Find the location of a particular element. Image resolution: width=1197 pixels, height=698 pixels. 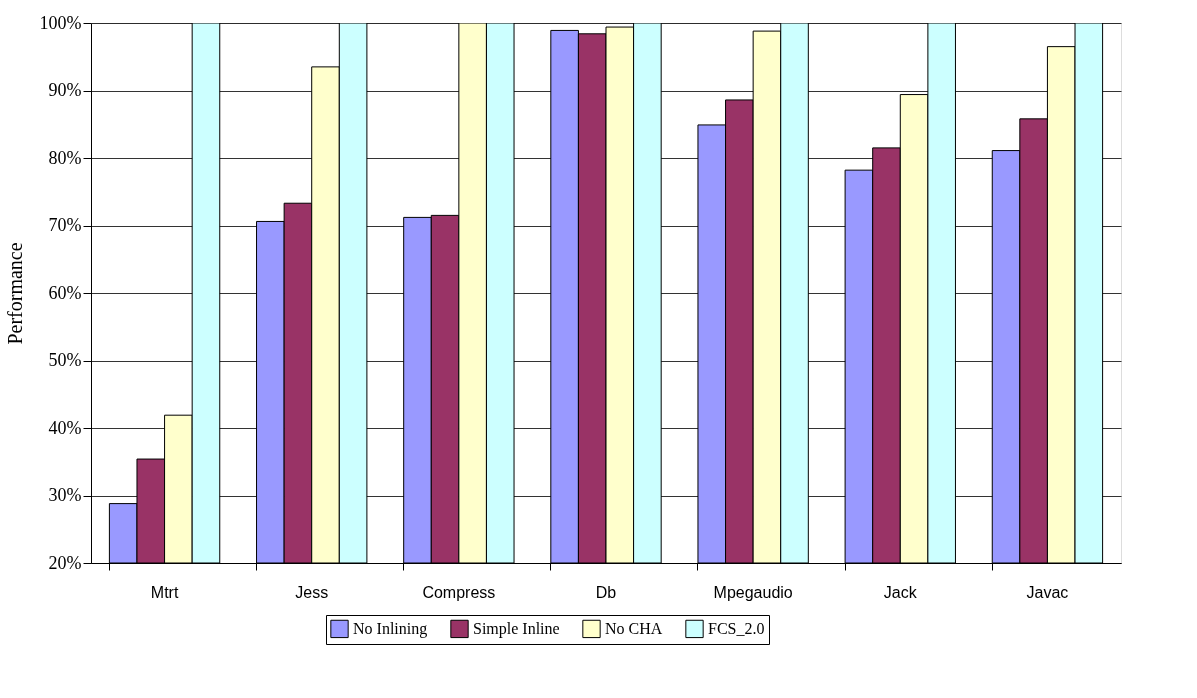

x-tick-label: Javac is located at coordinates (1047, 592).